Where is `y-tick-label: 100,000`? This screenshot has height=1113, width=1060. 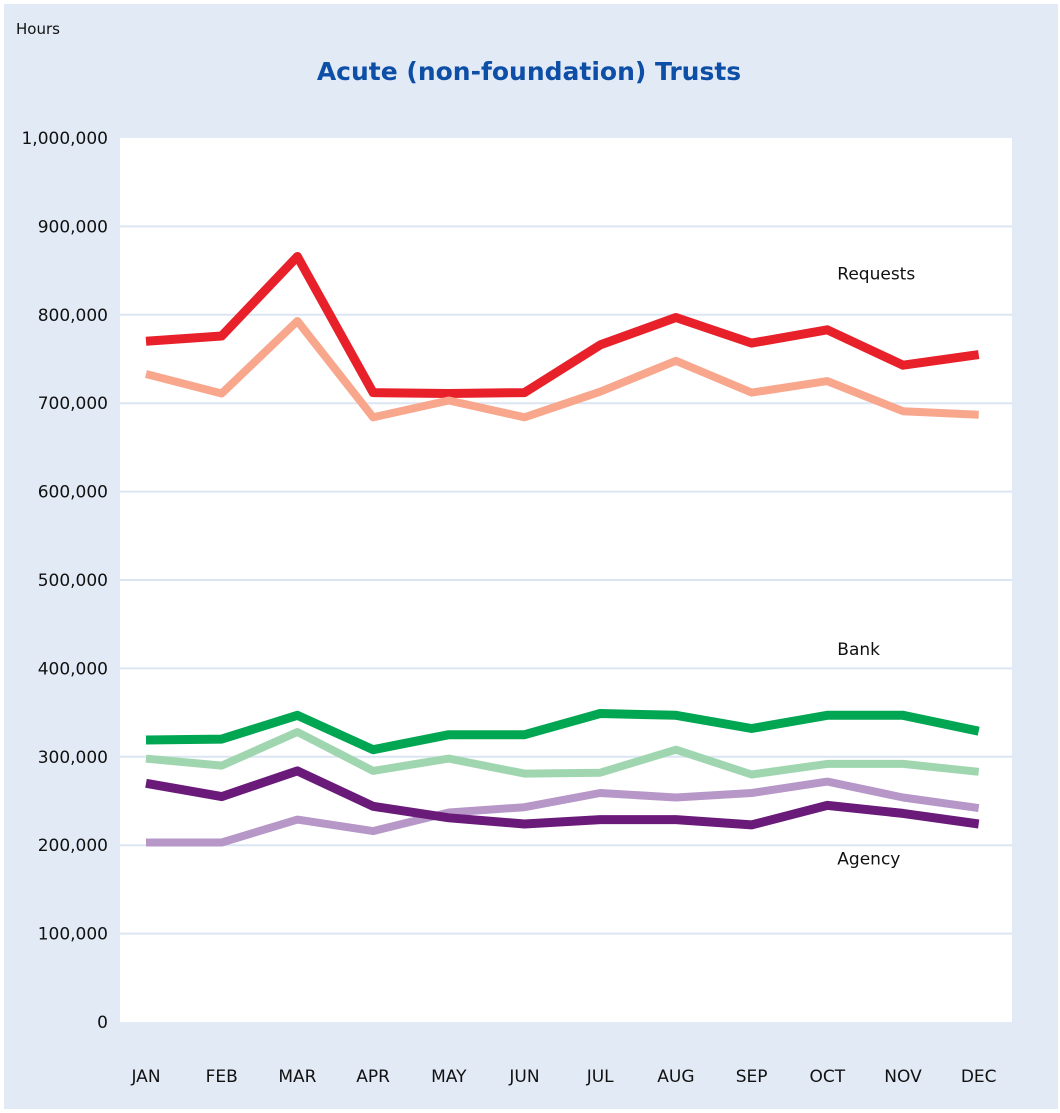 y-tick-label: 100,000 is located at coordinates (73, 935).